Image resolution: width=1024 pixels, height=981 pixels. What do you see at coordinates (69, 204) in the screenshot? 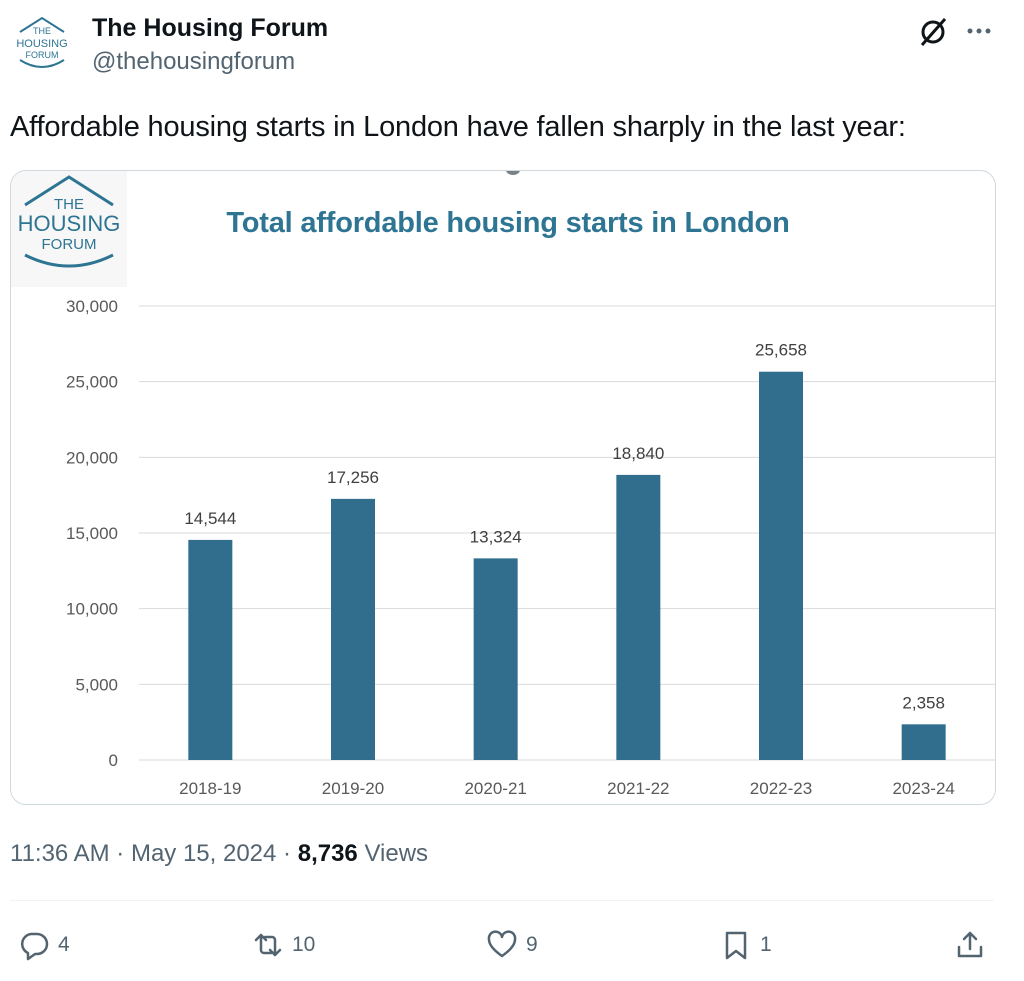
I see `chart-logo-line1: THE` at bounding box center [69, 204].